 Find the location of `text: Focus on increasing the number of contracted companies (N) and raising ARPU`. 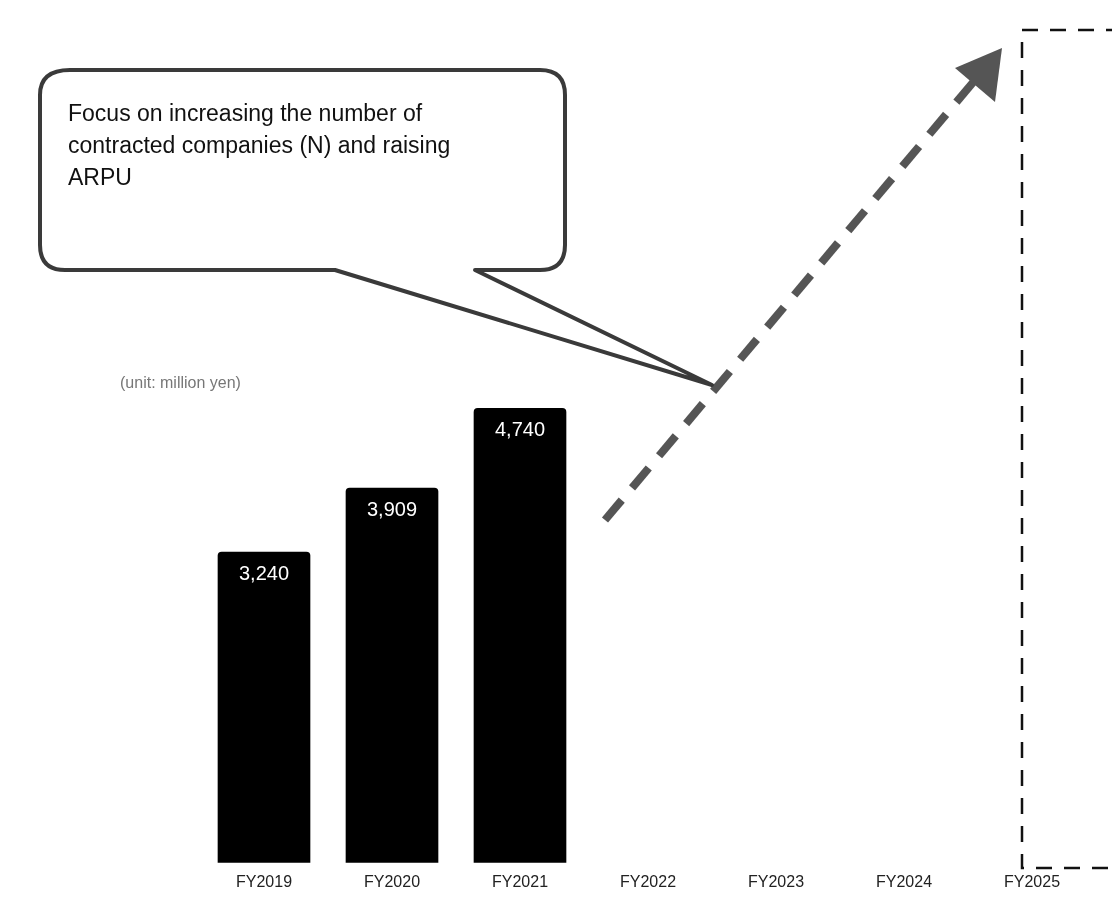

text: Focus on increasing the number of contracted companies (N) and raising ARPU is located at coordinates (260, 145).